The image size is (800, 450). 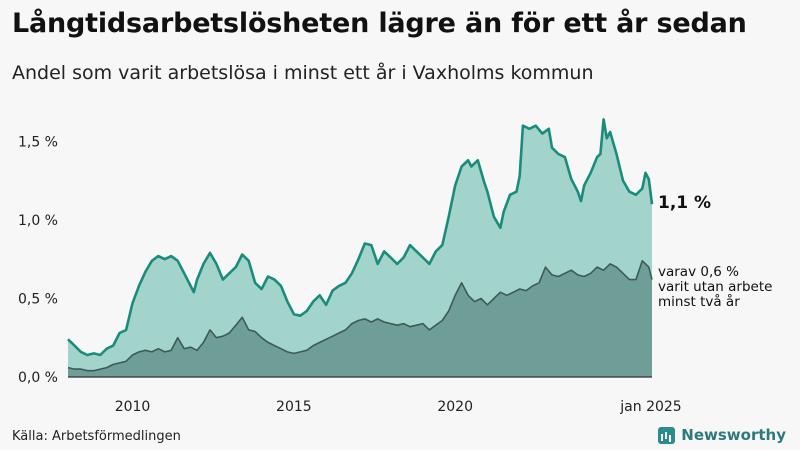 What do you see at coordinates (38, 260) in the screenshot?
I see `y-axis: 0,0 % 0,5 % 1,0 % 1,5 %` at bounding box center [38, 260].